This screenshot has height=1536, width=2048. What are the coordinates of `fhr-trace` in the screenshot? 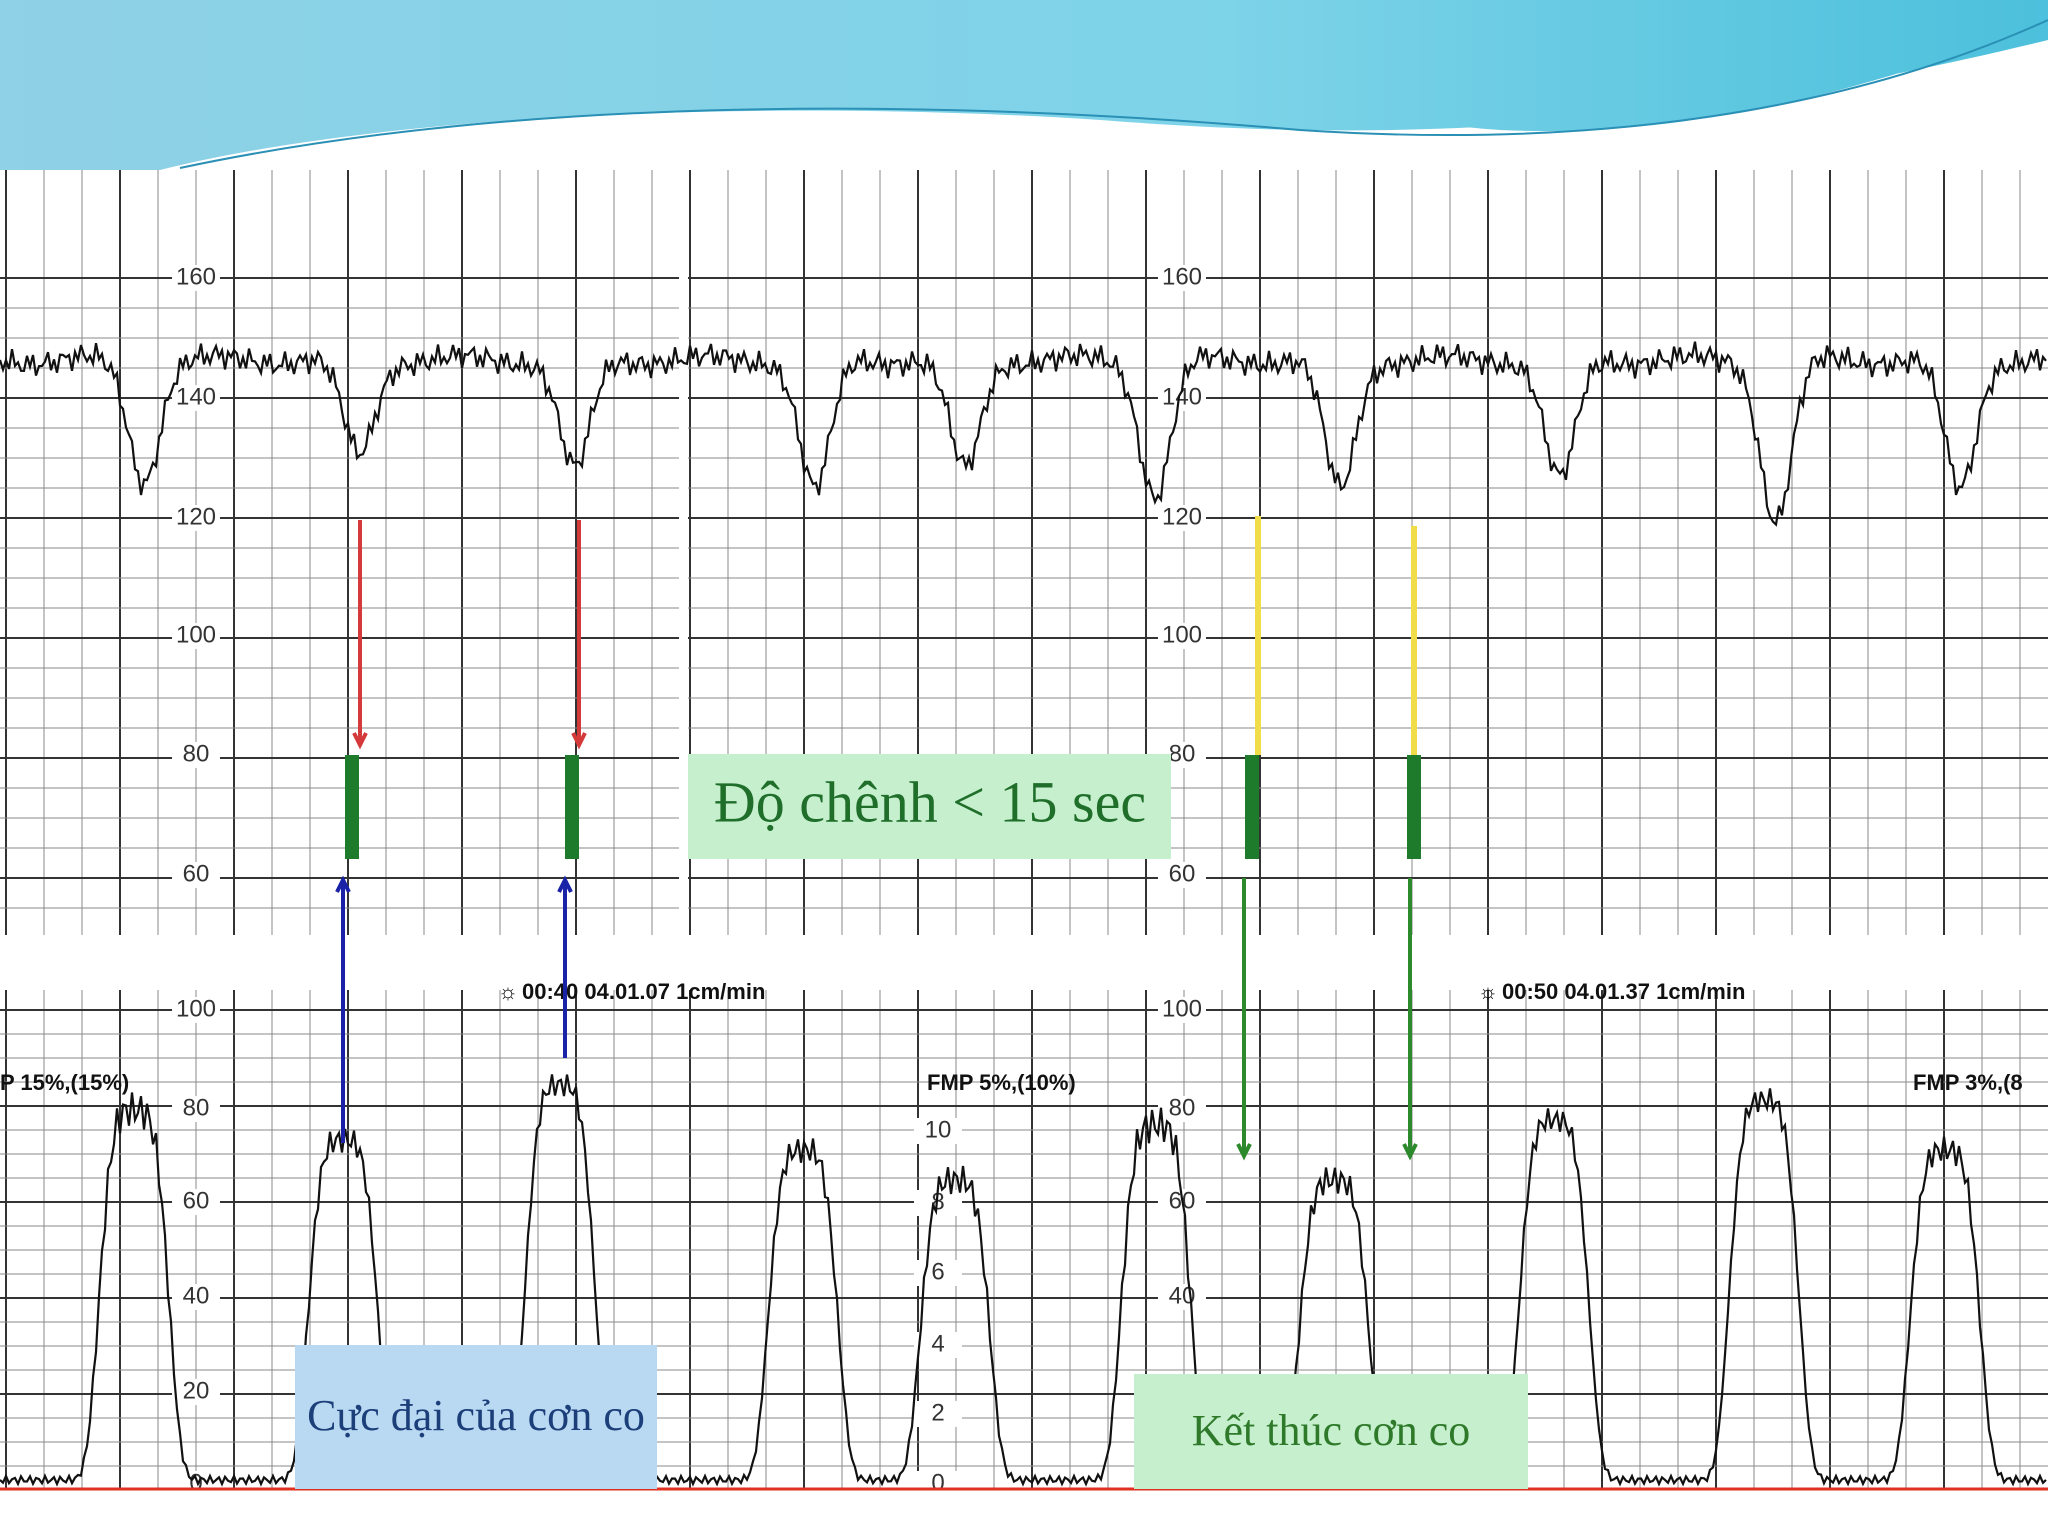 It's located at (1023, 434).